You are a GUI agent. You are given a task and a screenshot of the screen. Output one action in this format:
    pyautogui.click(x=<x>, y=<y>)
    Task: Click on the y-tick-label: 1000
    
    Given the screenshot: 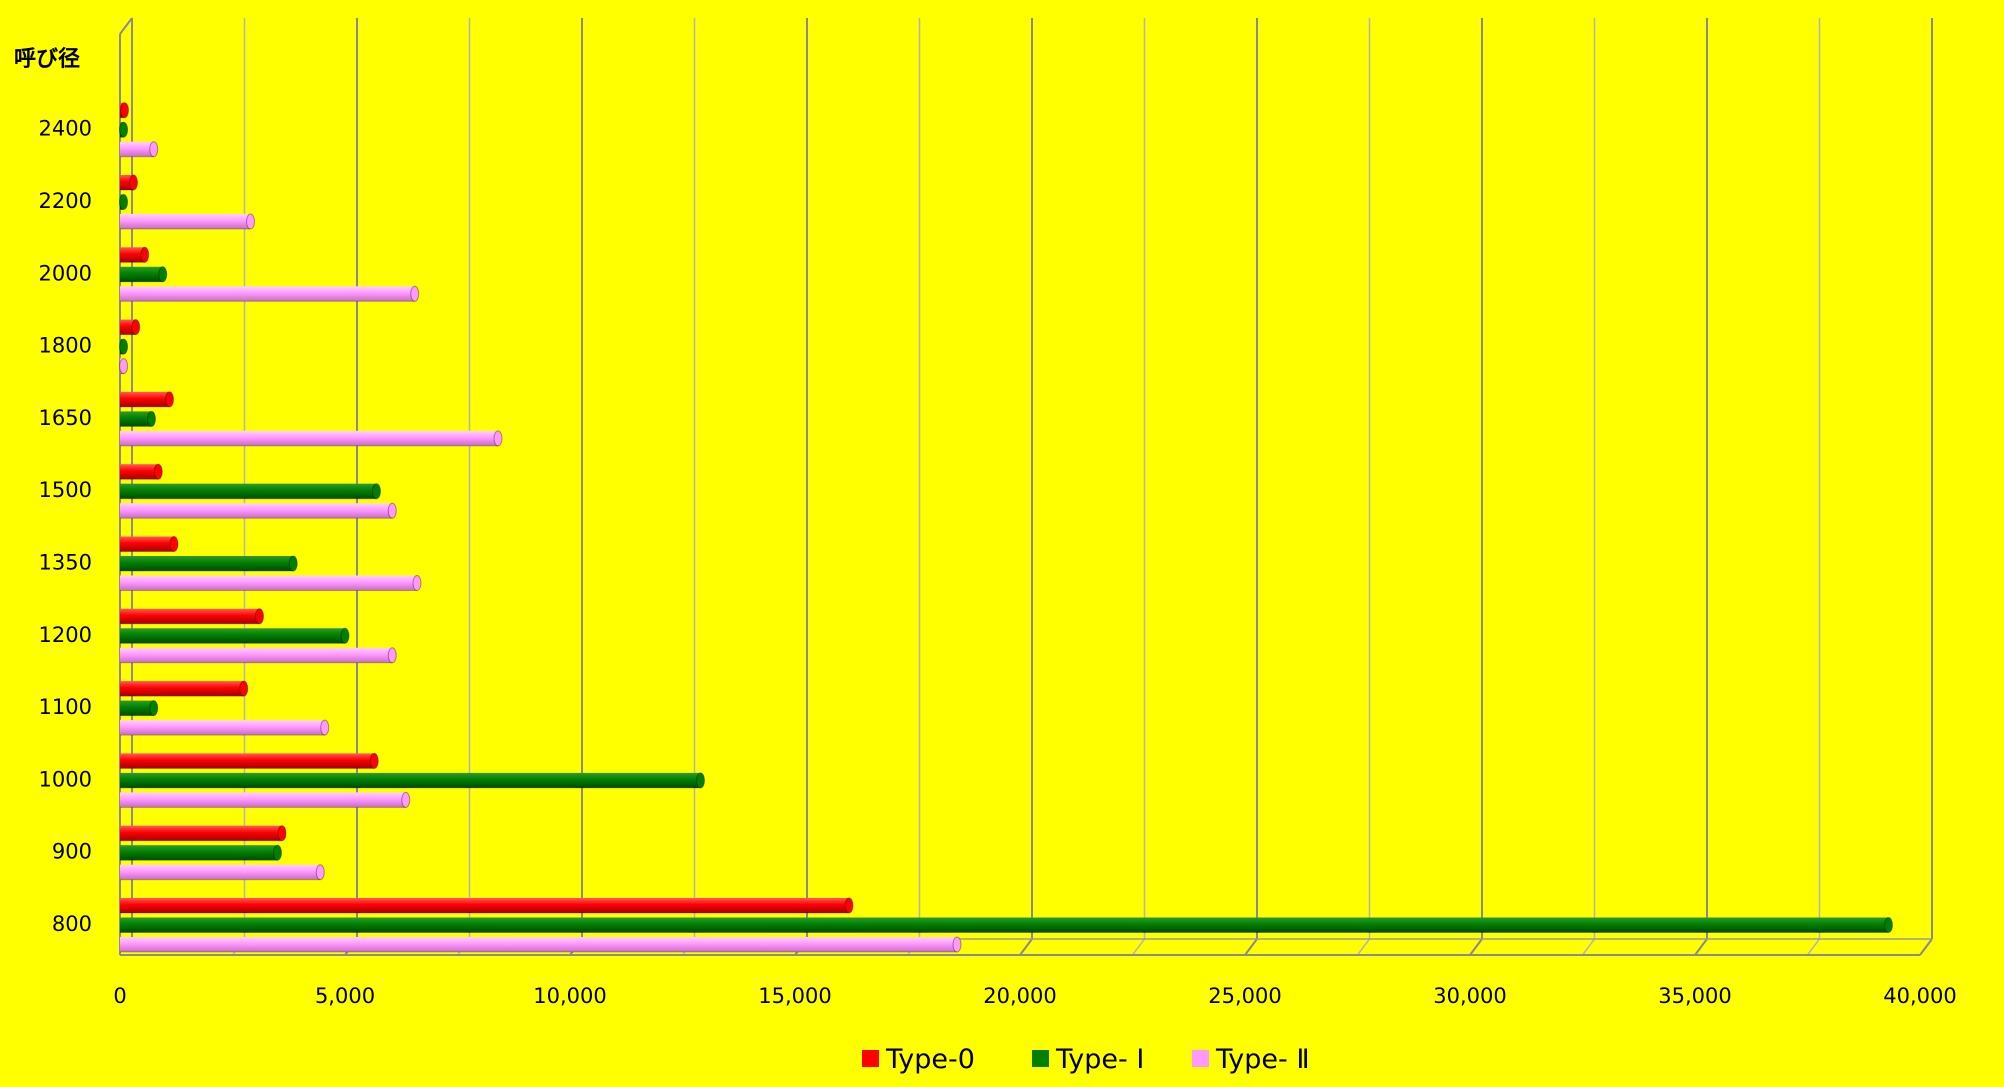 What is the action you would take?
    pyautogui.click(x=65, y=779)
    